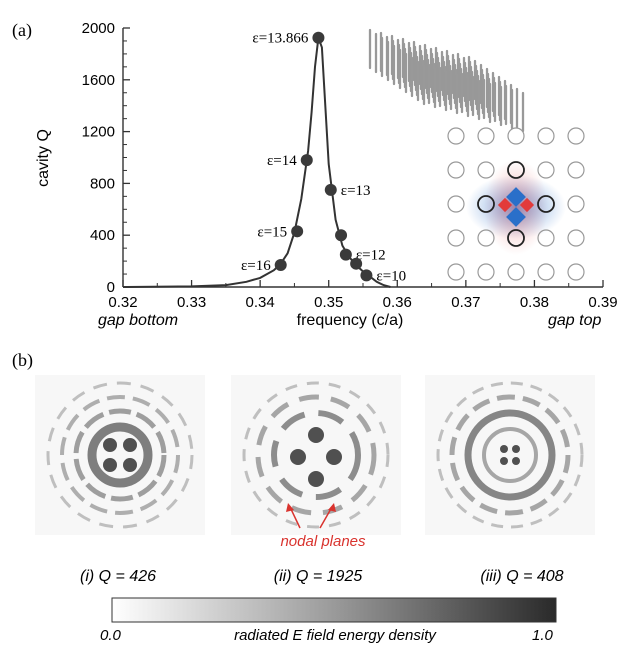 The height and width of the screenshot is (651, 632). I want to click on colorbar, so click(334, 610).